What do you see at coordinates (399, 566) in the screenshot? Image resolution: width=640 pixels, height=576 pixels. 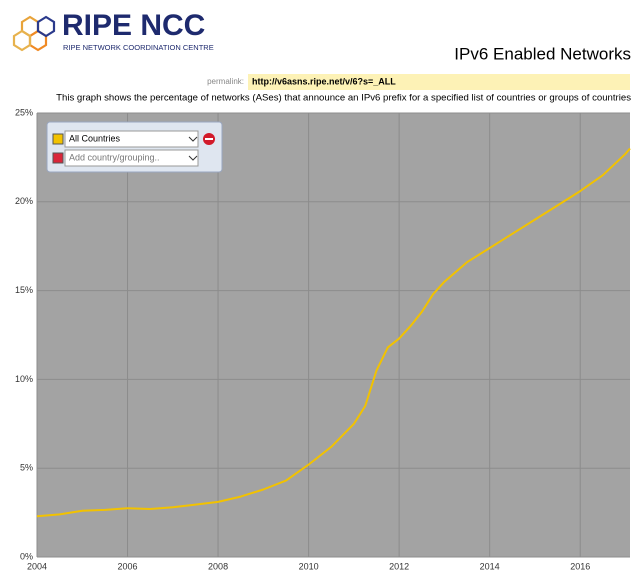 I see `x-tick-label: 2012` at bounding box center [399, 566].